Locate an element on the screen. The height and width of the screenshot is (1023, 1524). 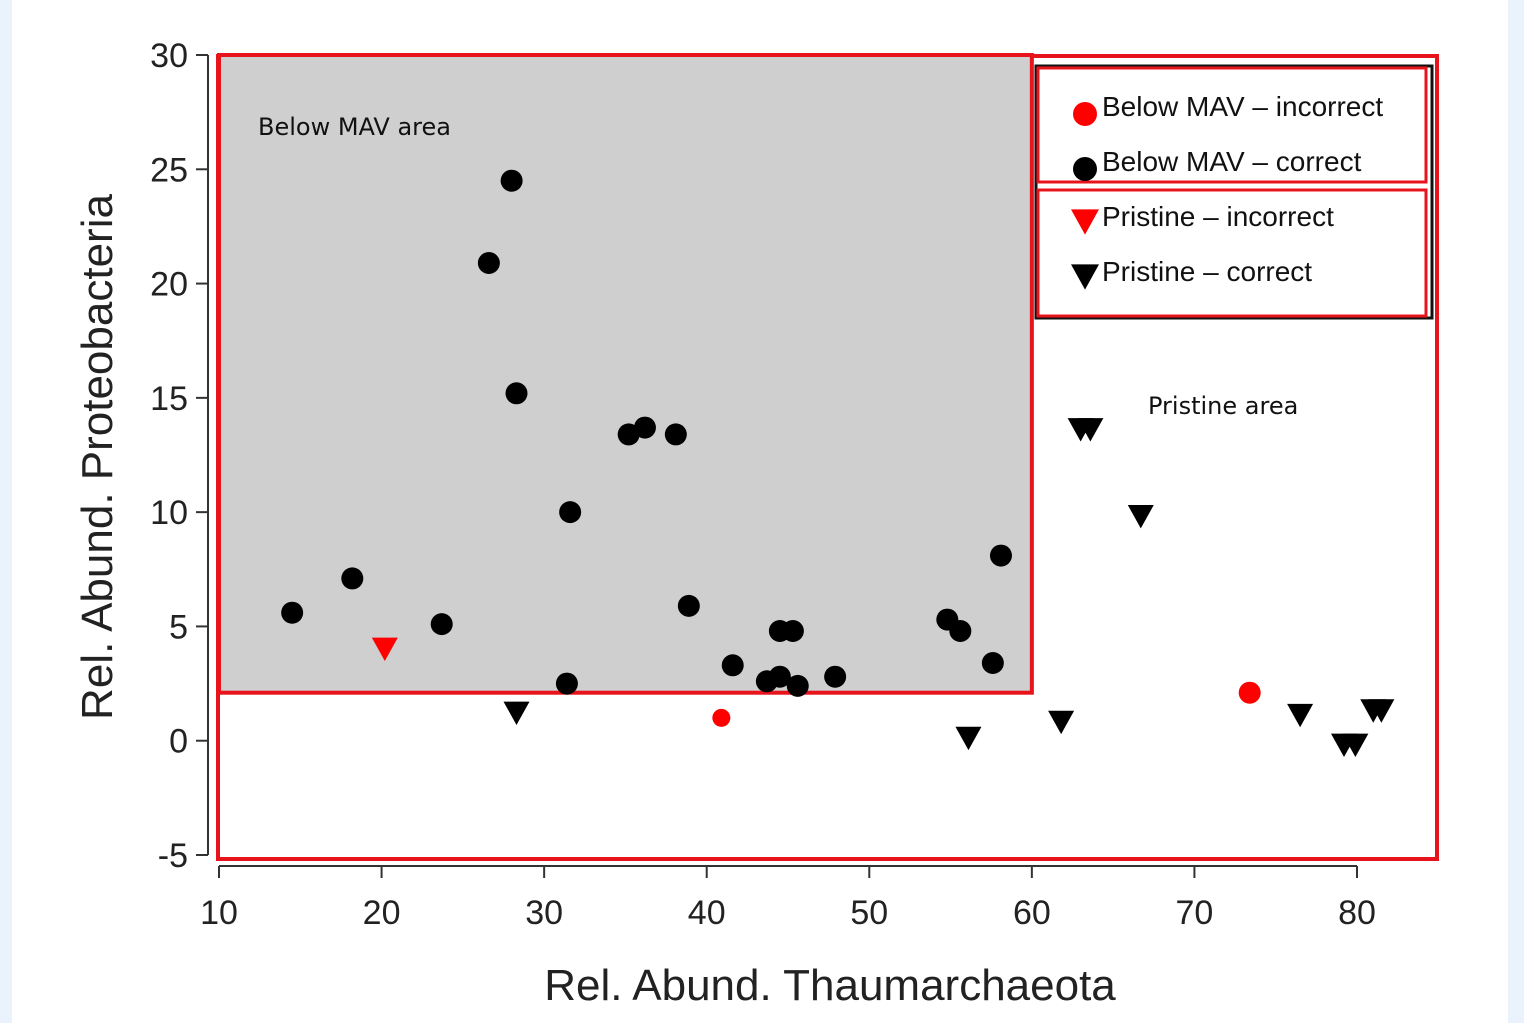
y-tick-label: 0 is located at coordinates (178, 742).